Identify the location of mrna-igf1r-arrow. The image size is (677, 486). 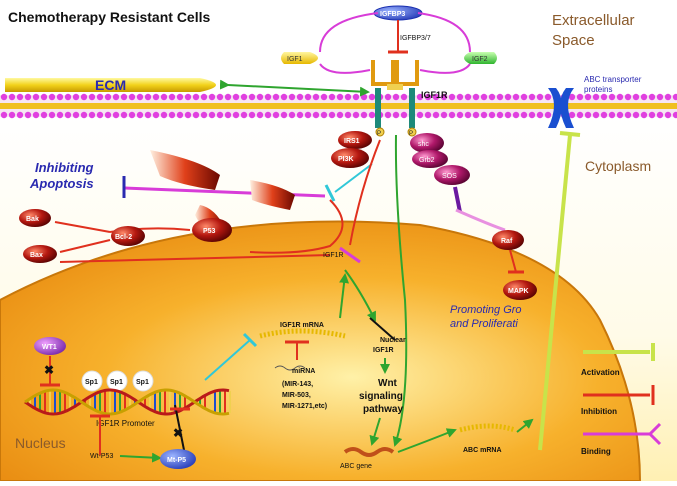
(344, 296).